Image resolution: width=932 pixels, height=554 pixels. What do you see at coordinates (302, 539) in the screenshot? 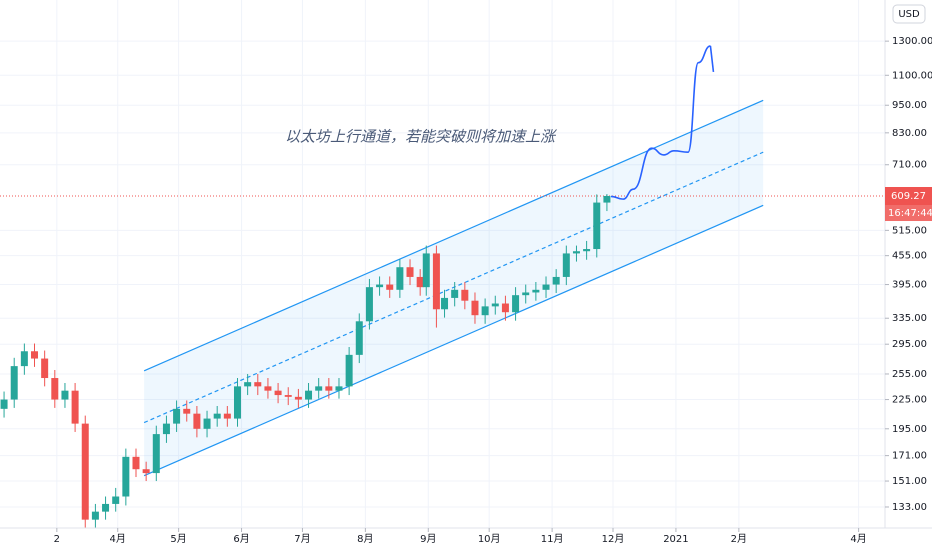
I see `x-tick-label: 7月` at bounding box center [302, 539].